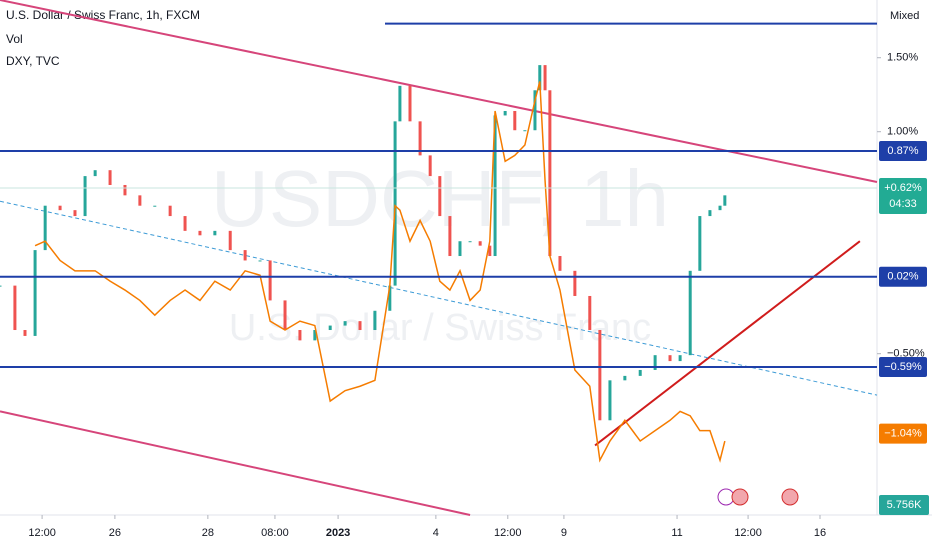  I want to click on x-tick-label: 9, so click(564, 533).